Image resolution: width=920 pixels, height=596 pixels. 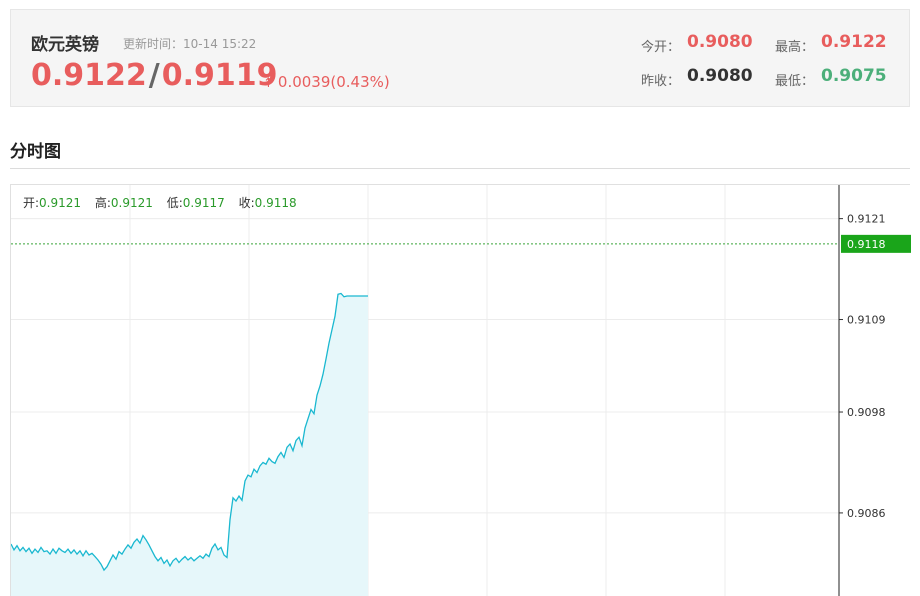 I want to click on low-value: 0.9075, so click(x=854, y=76).